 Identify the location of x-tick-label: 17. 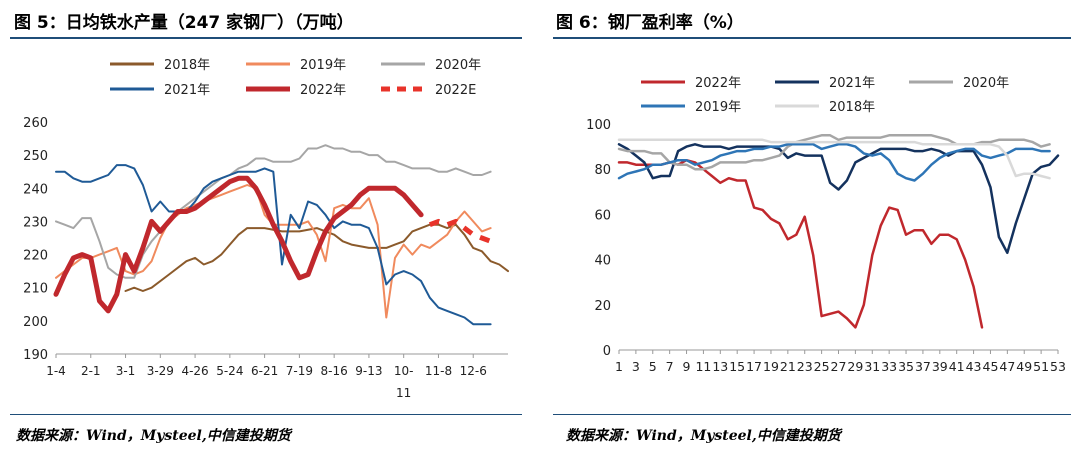
(754, 366).